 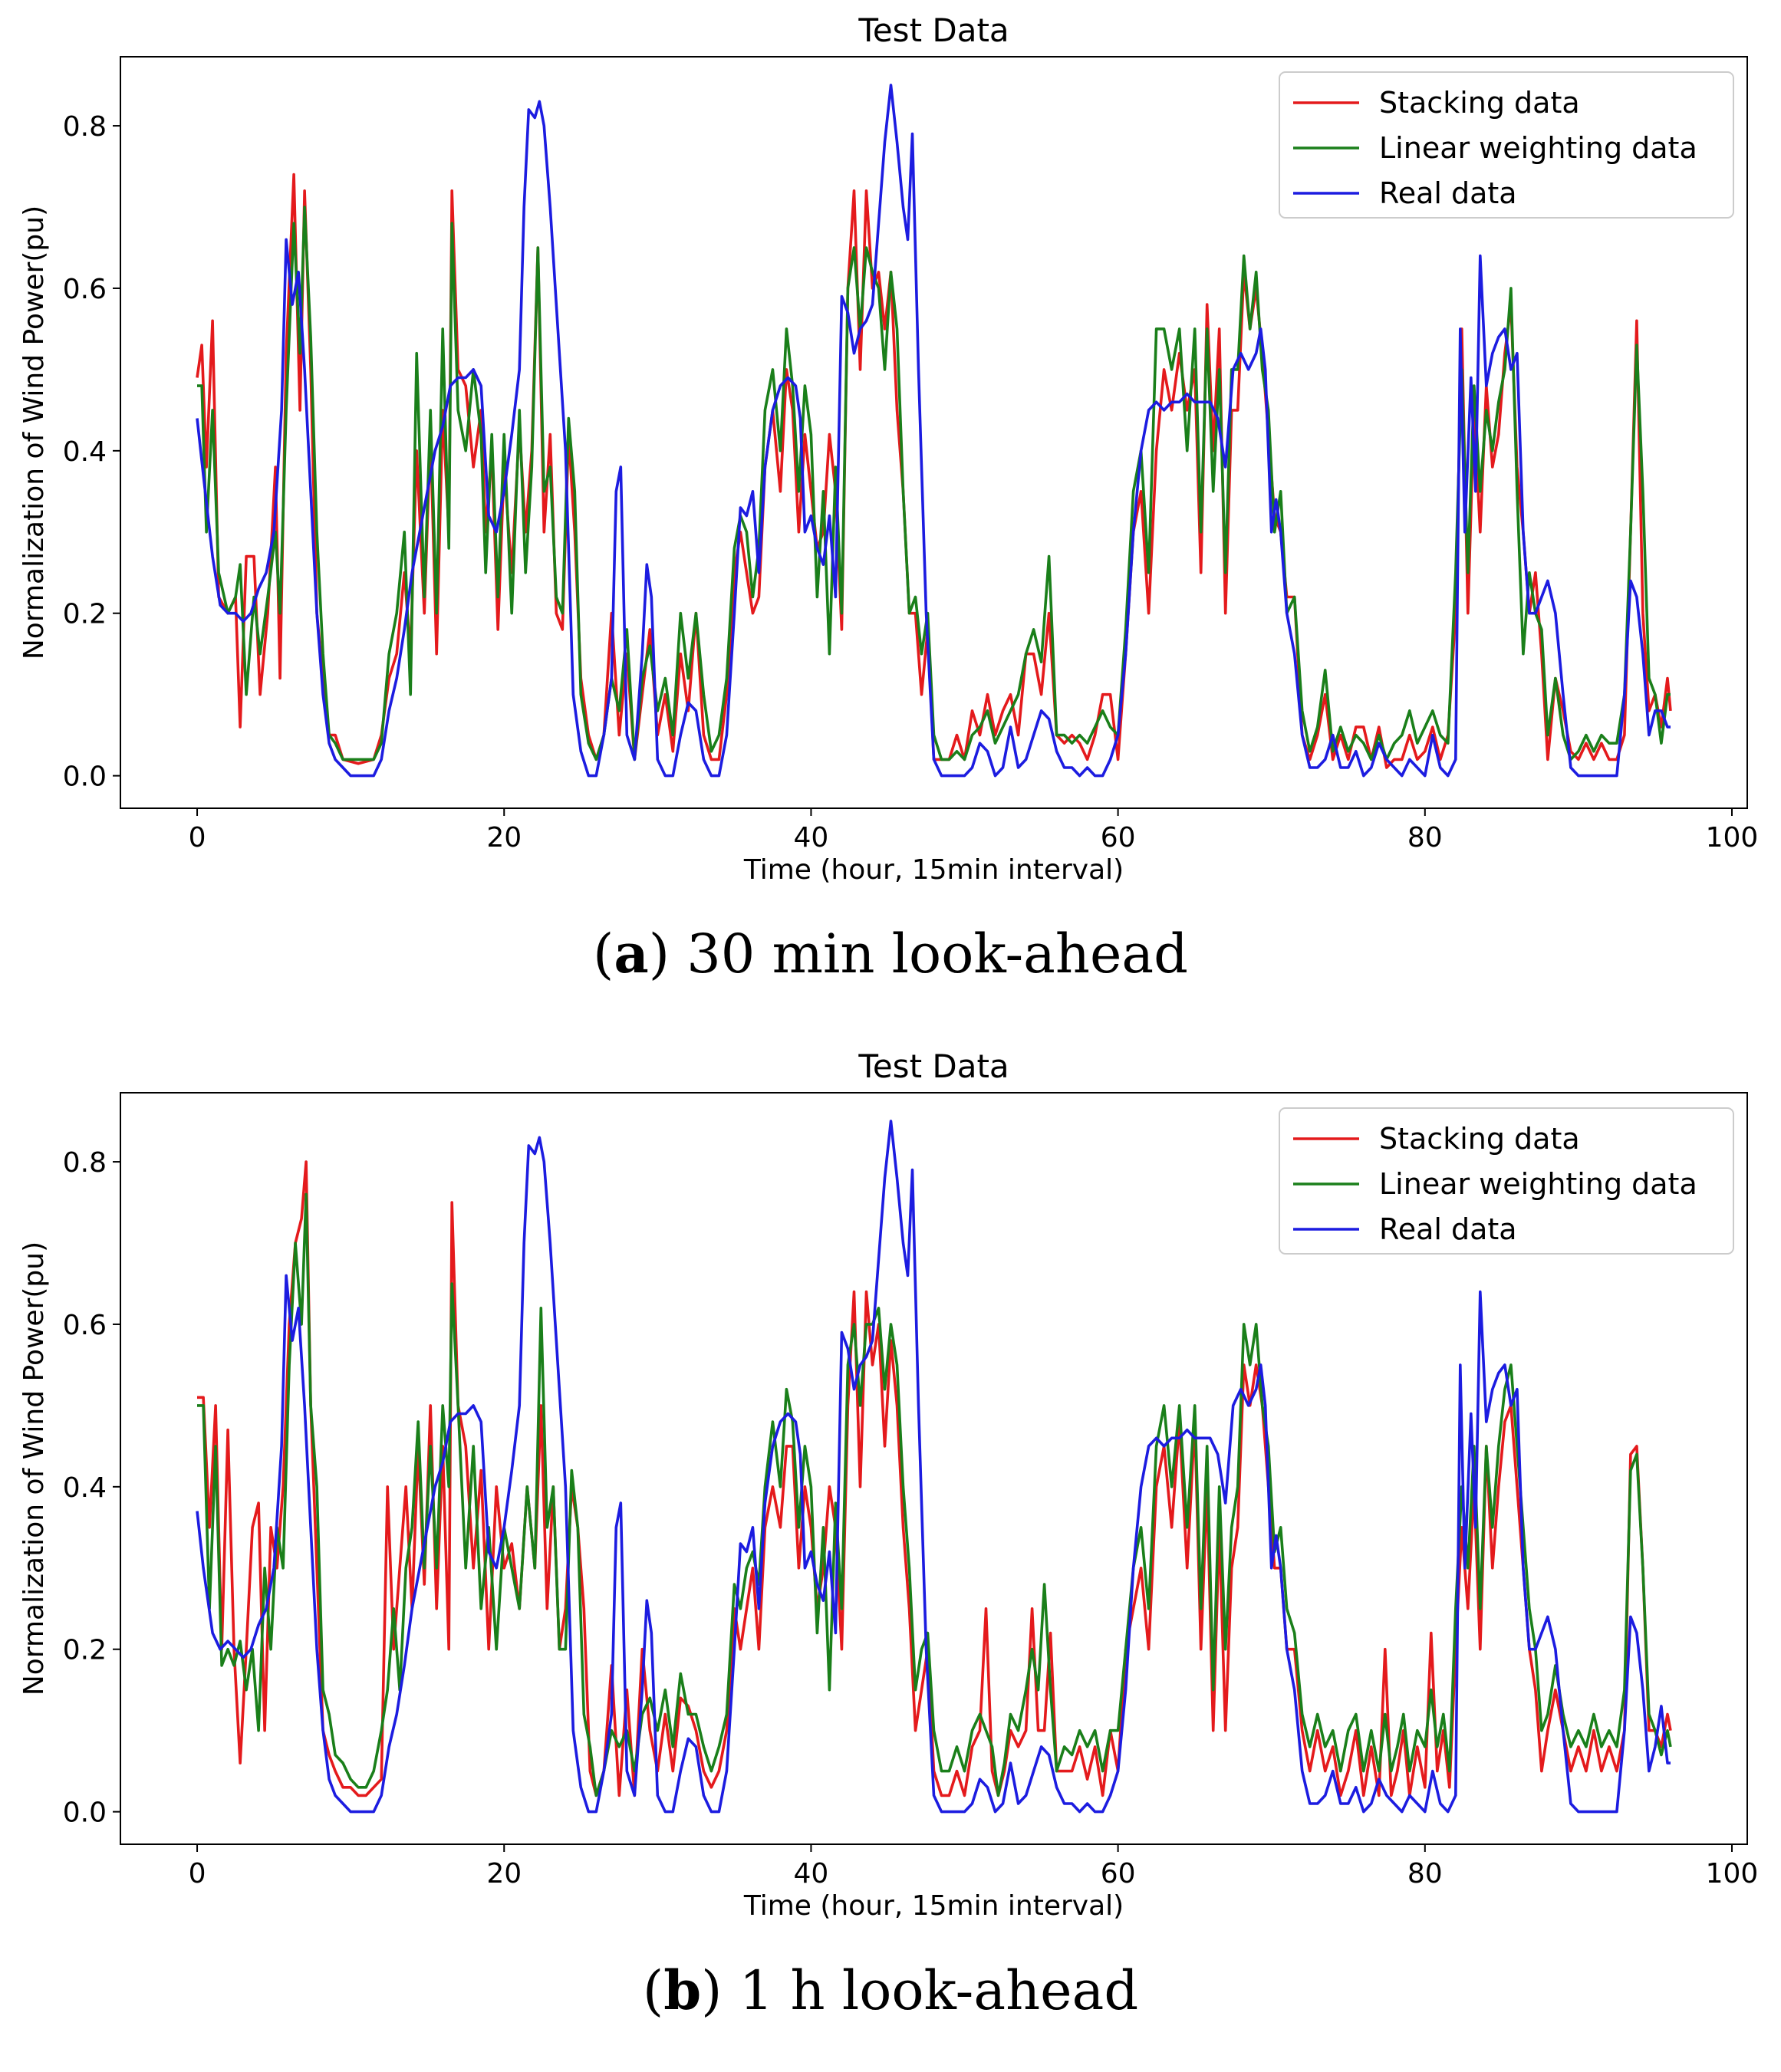 What do you see at coordinates (929, 954) in the screenshot?
I see `caption-text: 30 min look-ahead` at bounding box center [929, 954].